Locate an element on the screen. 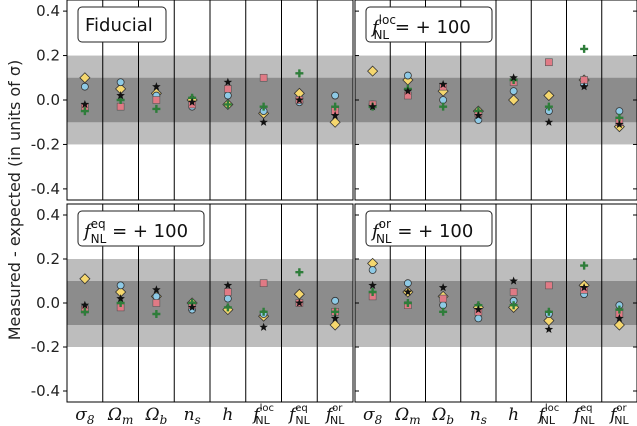 The width and height of the screenshot is (637, 426). panel-title: for NL = + 100 is located at coordinates (421, 231).